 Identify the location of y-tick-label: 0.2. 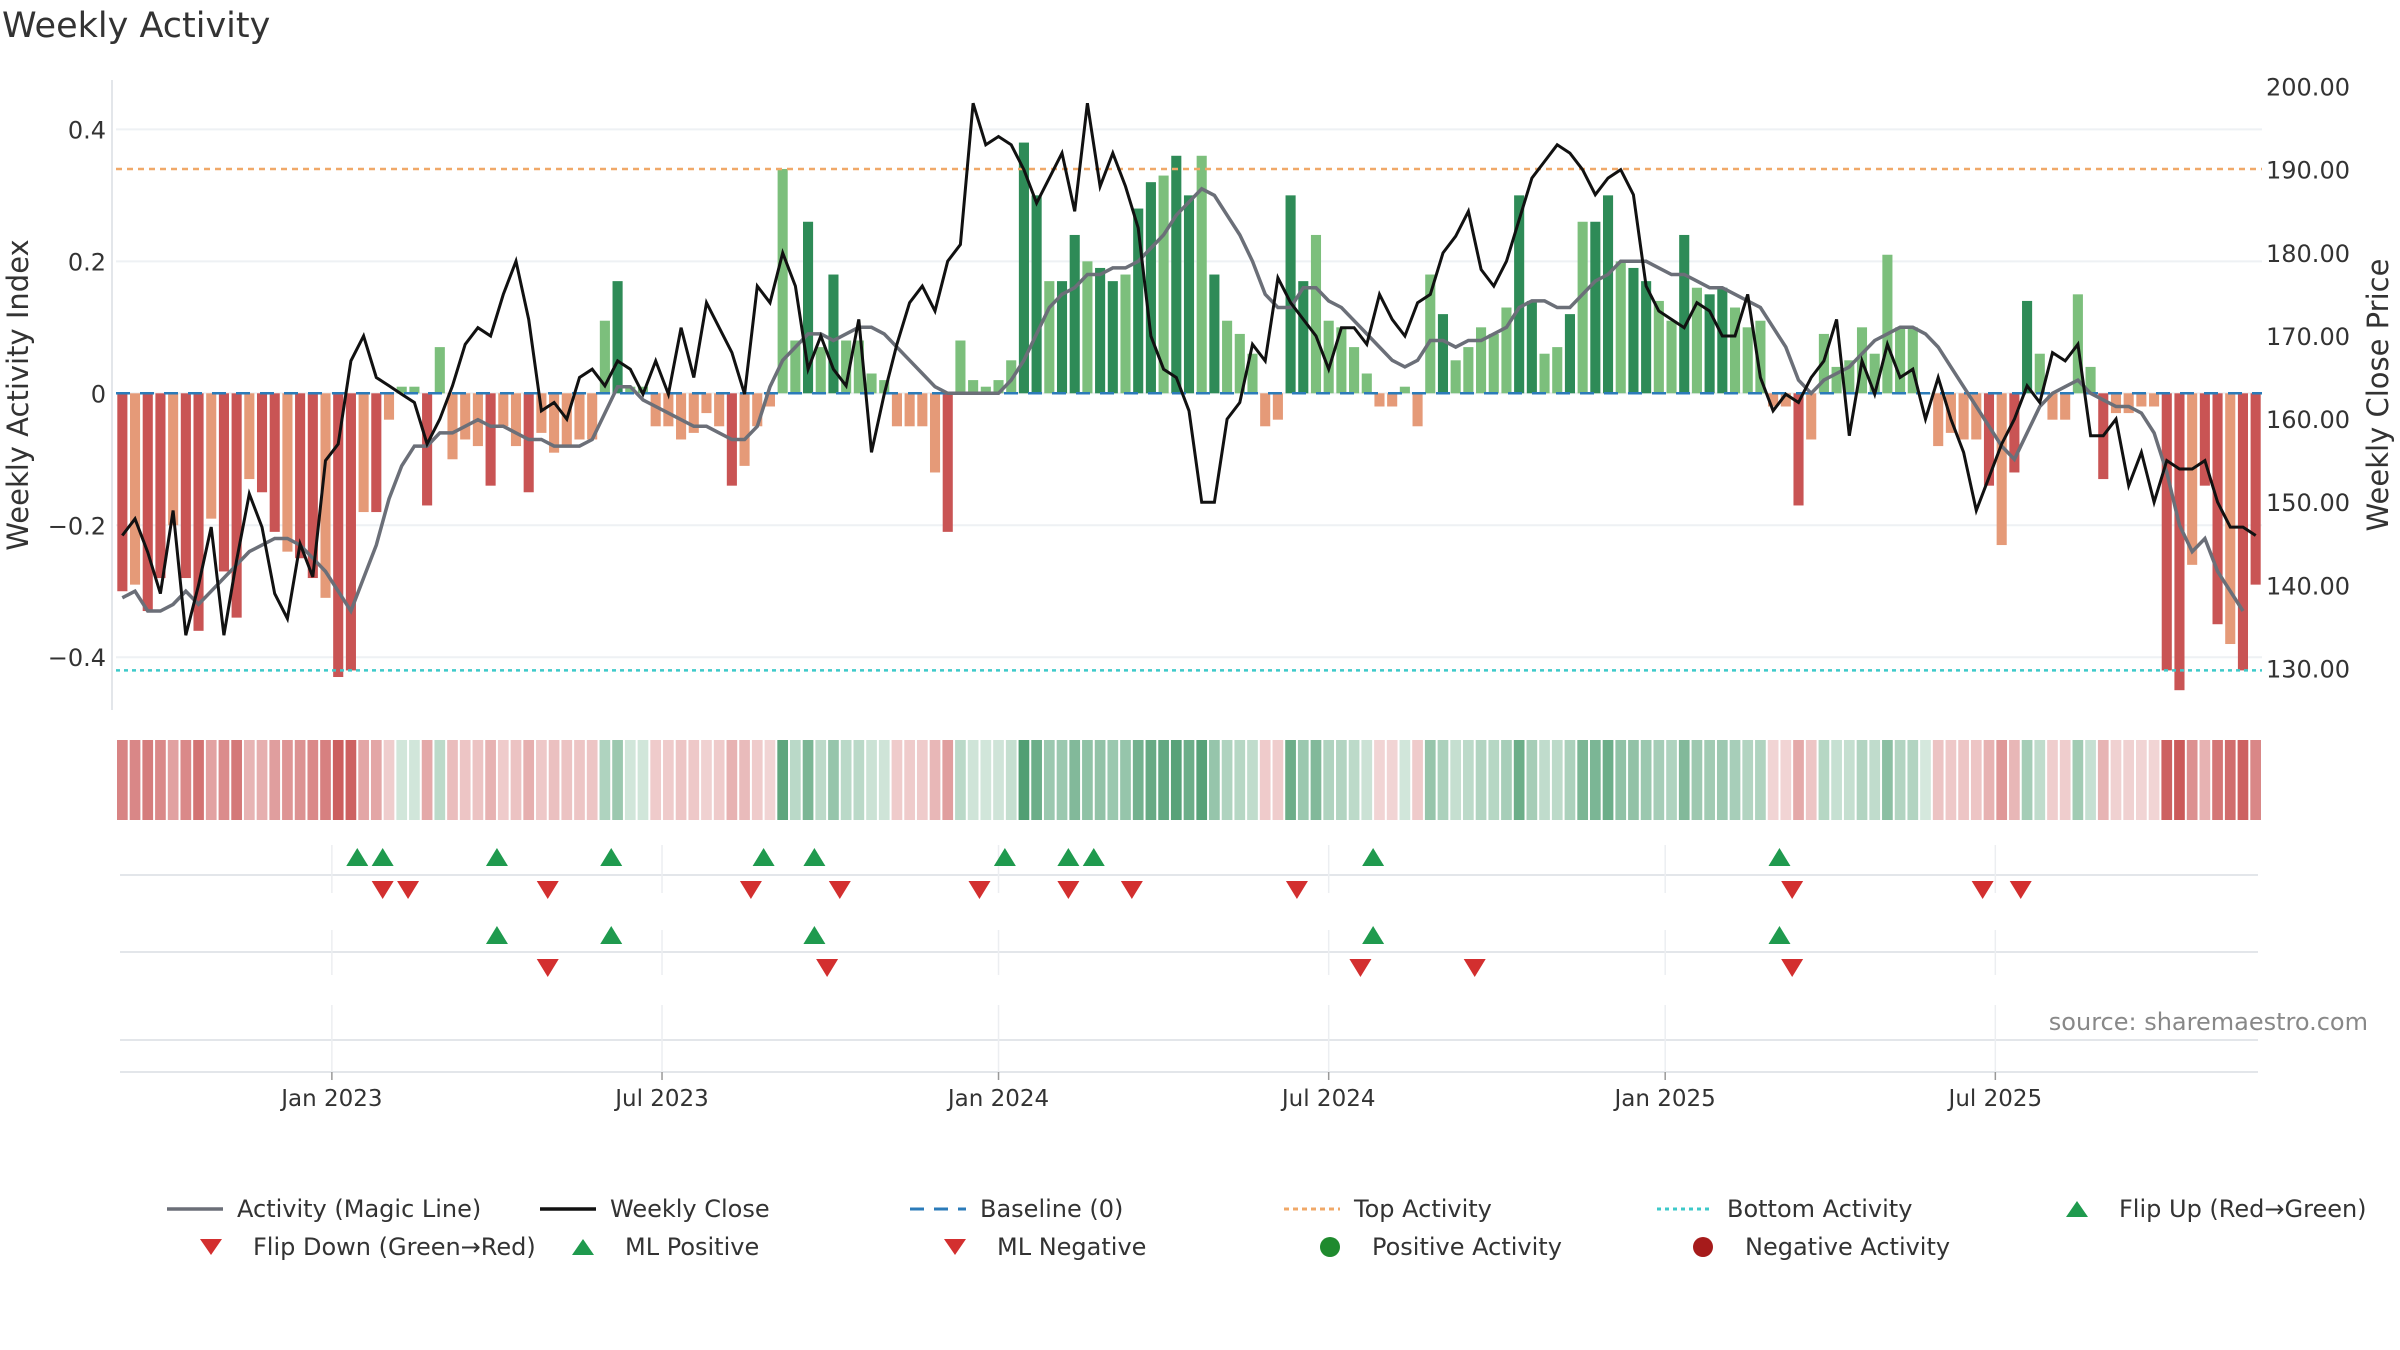
(87, 262).